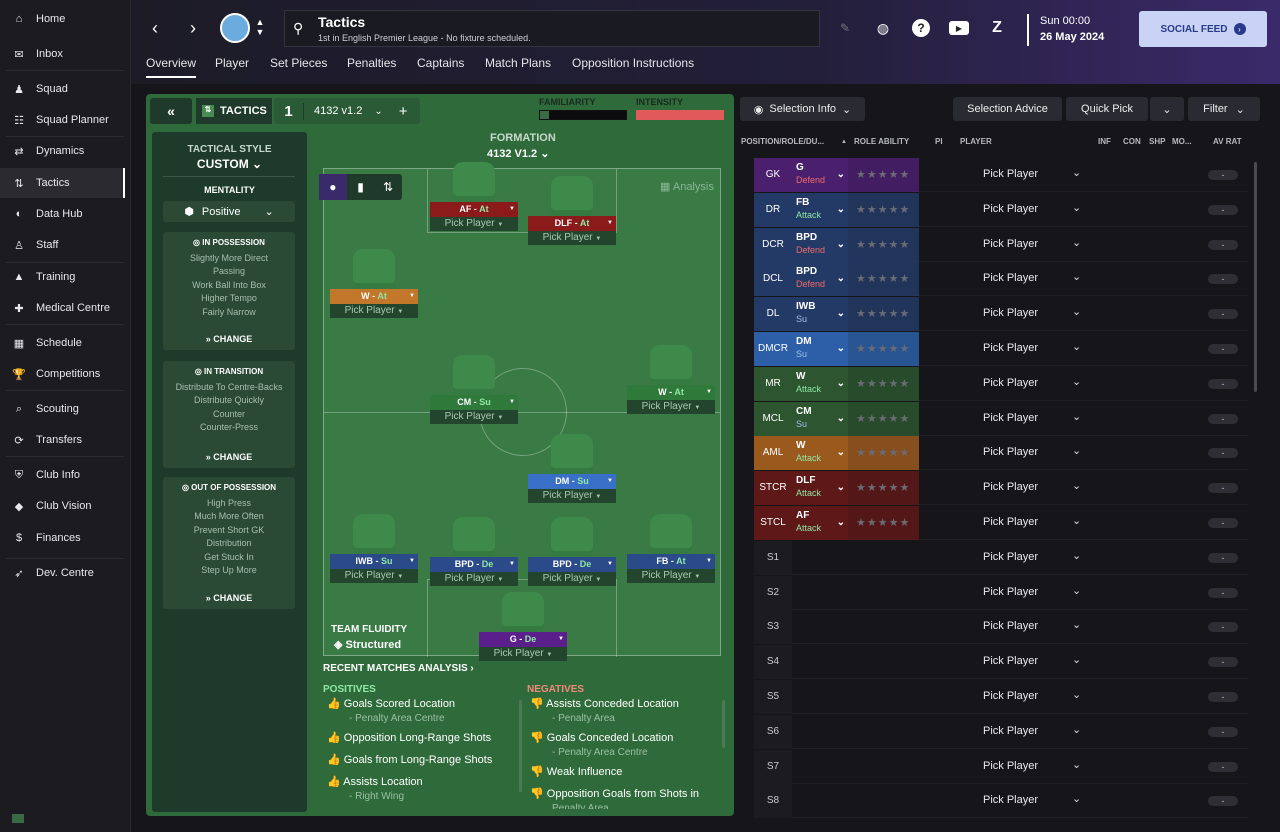 The height and width of the screenshot is (832, 1280). Describe the element at coordinates (398, 668) in the screenshot. I see `recent-matches-link: RECENT MATCHES ANALYSIS ›` at that location.